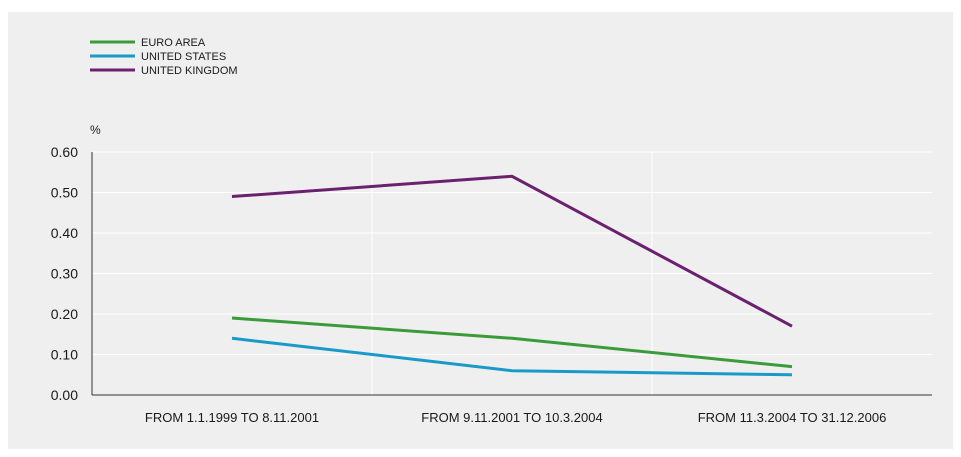 This screenshot has height=457, width=961. I want to click on y-axis-unit: %, so click(95, 130).